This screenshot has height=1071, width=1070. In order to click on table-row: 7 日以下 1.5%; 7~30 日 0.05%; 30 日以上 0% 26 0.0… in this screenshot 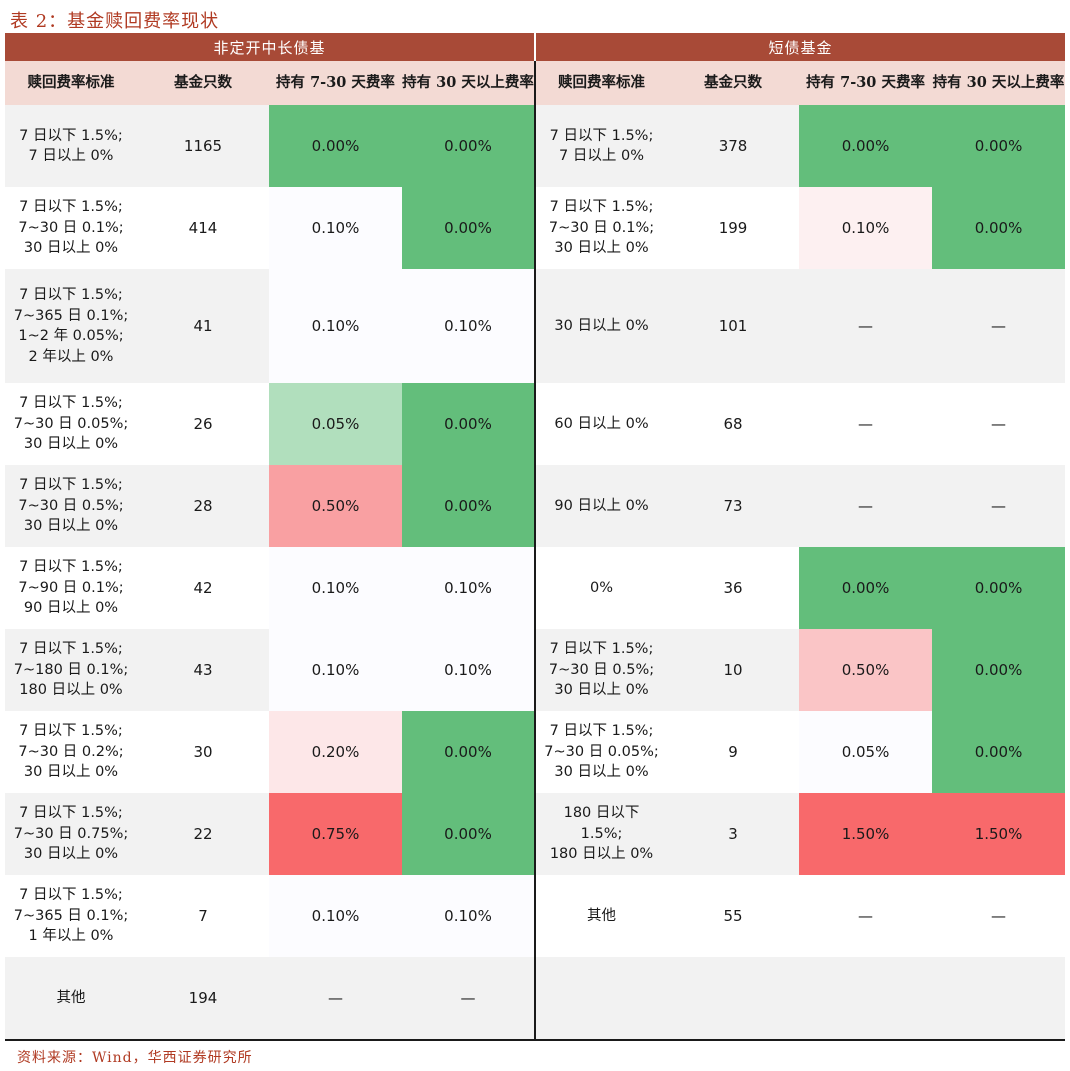, I will do `click(535, 424)`.